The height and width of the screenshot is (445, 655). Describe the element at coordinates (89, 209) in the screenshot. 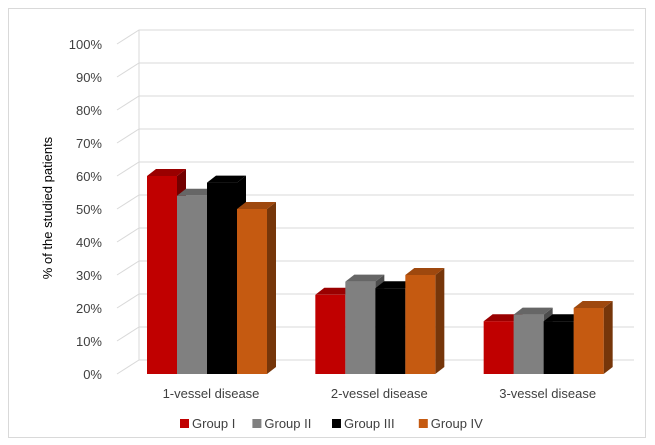

I see `y-tick-label: 50%` at that location.